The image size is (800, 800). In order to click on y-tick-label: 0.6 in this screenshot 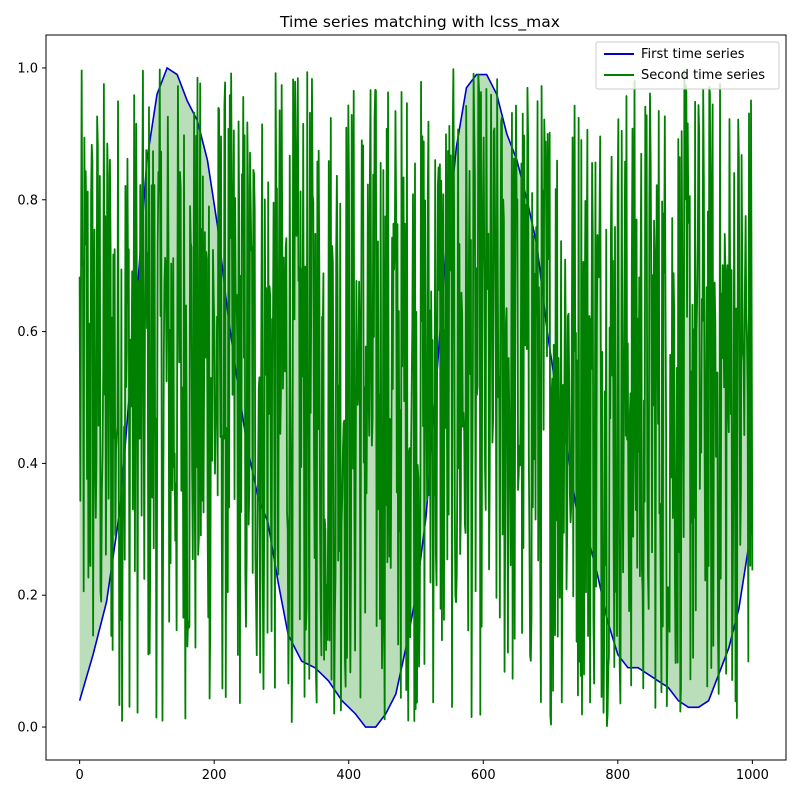, I will do `click(27, 332)`.